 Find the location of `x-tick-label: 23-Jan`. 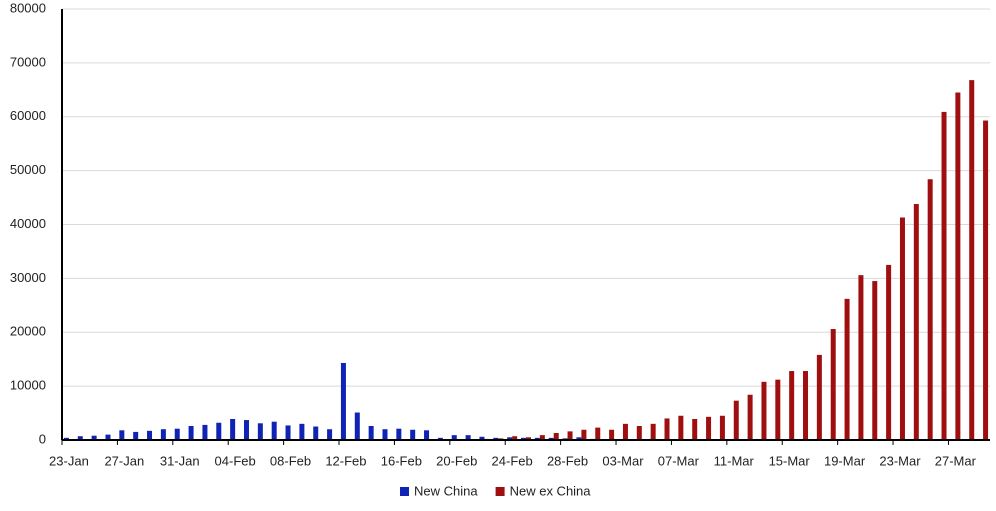

x-tick-label: 23-Jan is located at coordinates (69, 460).